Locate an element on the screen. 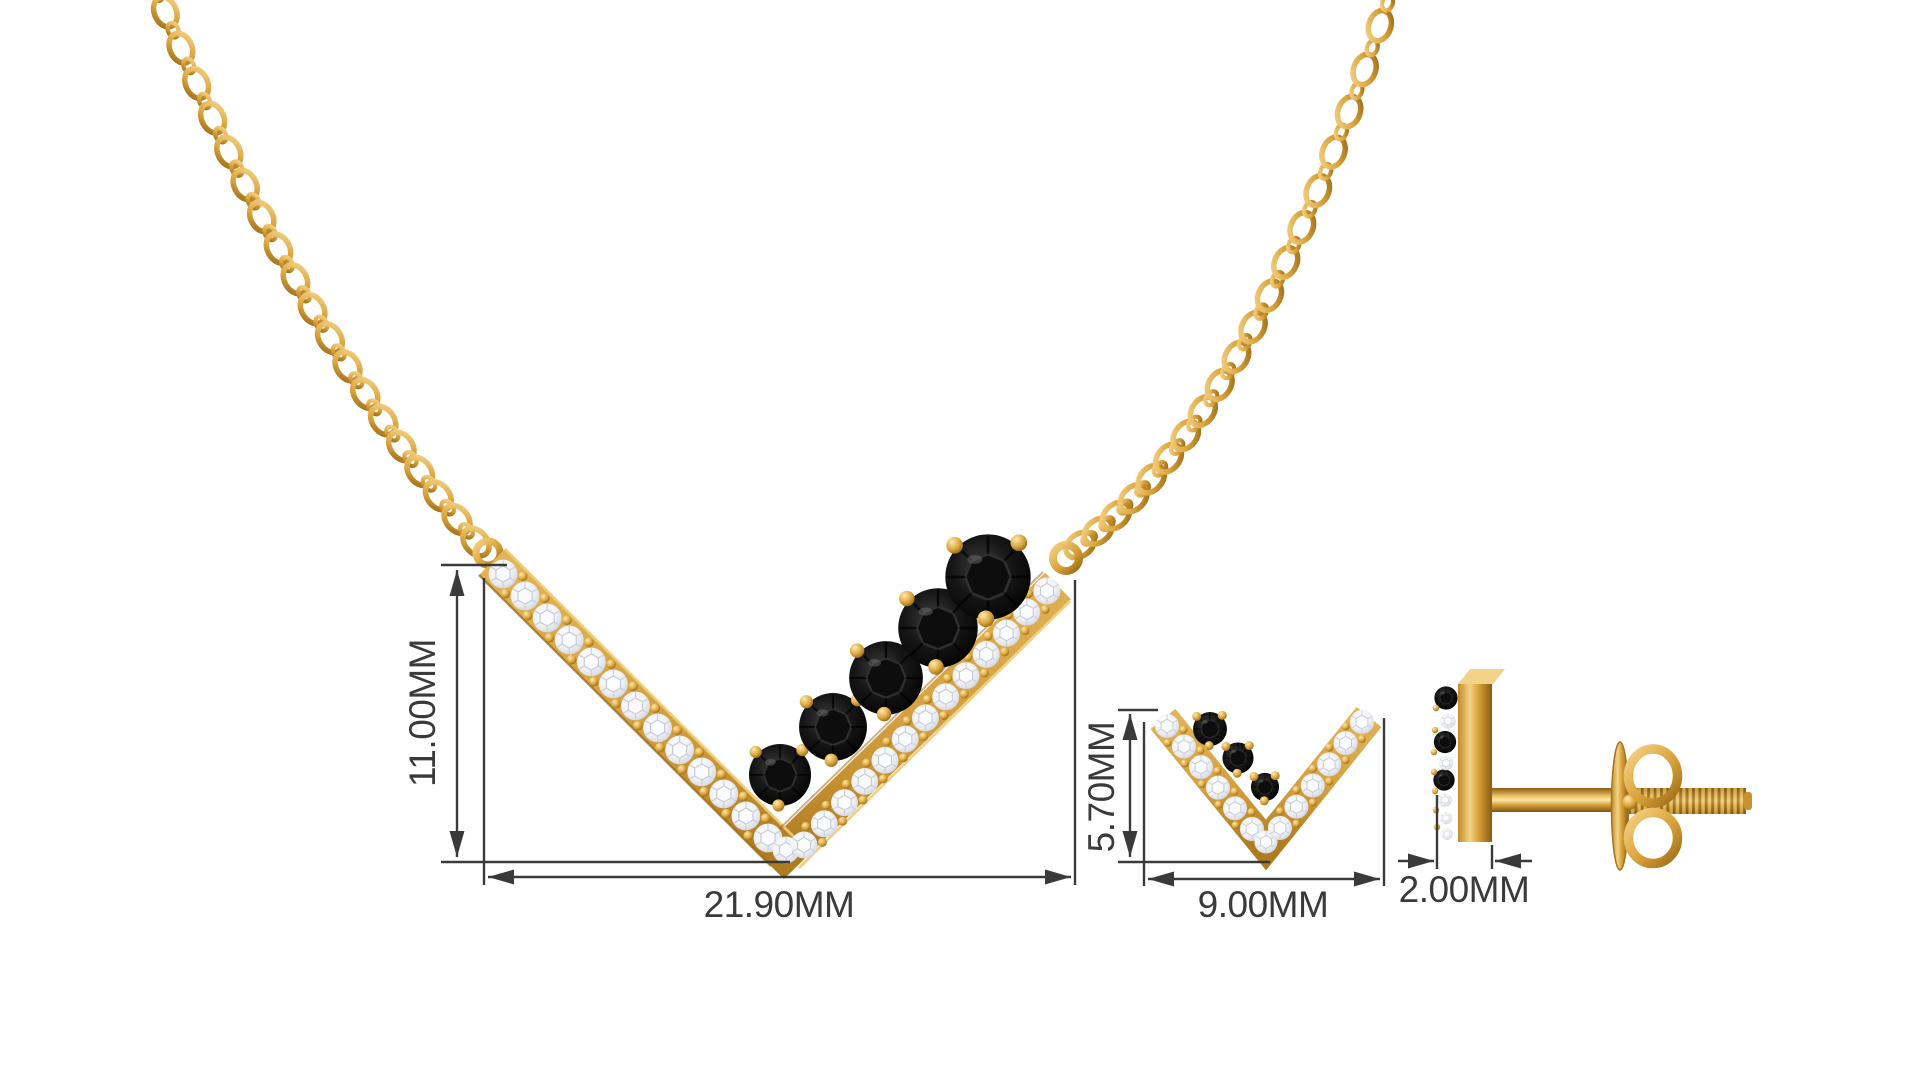 This screenshot has width=1920, height=1080. earring-thickness-dimension is located at coordinates (1465, 832).